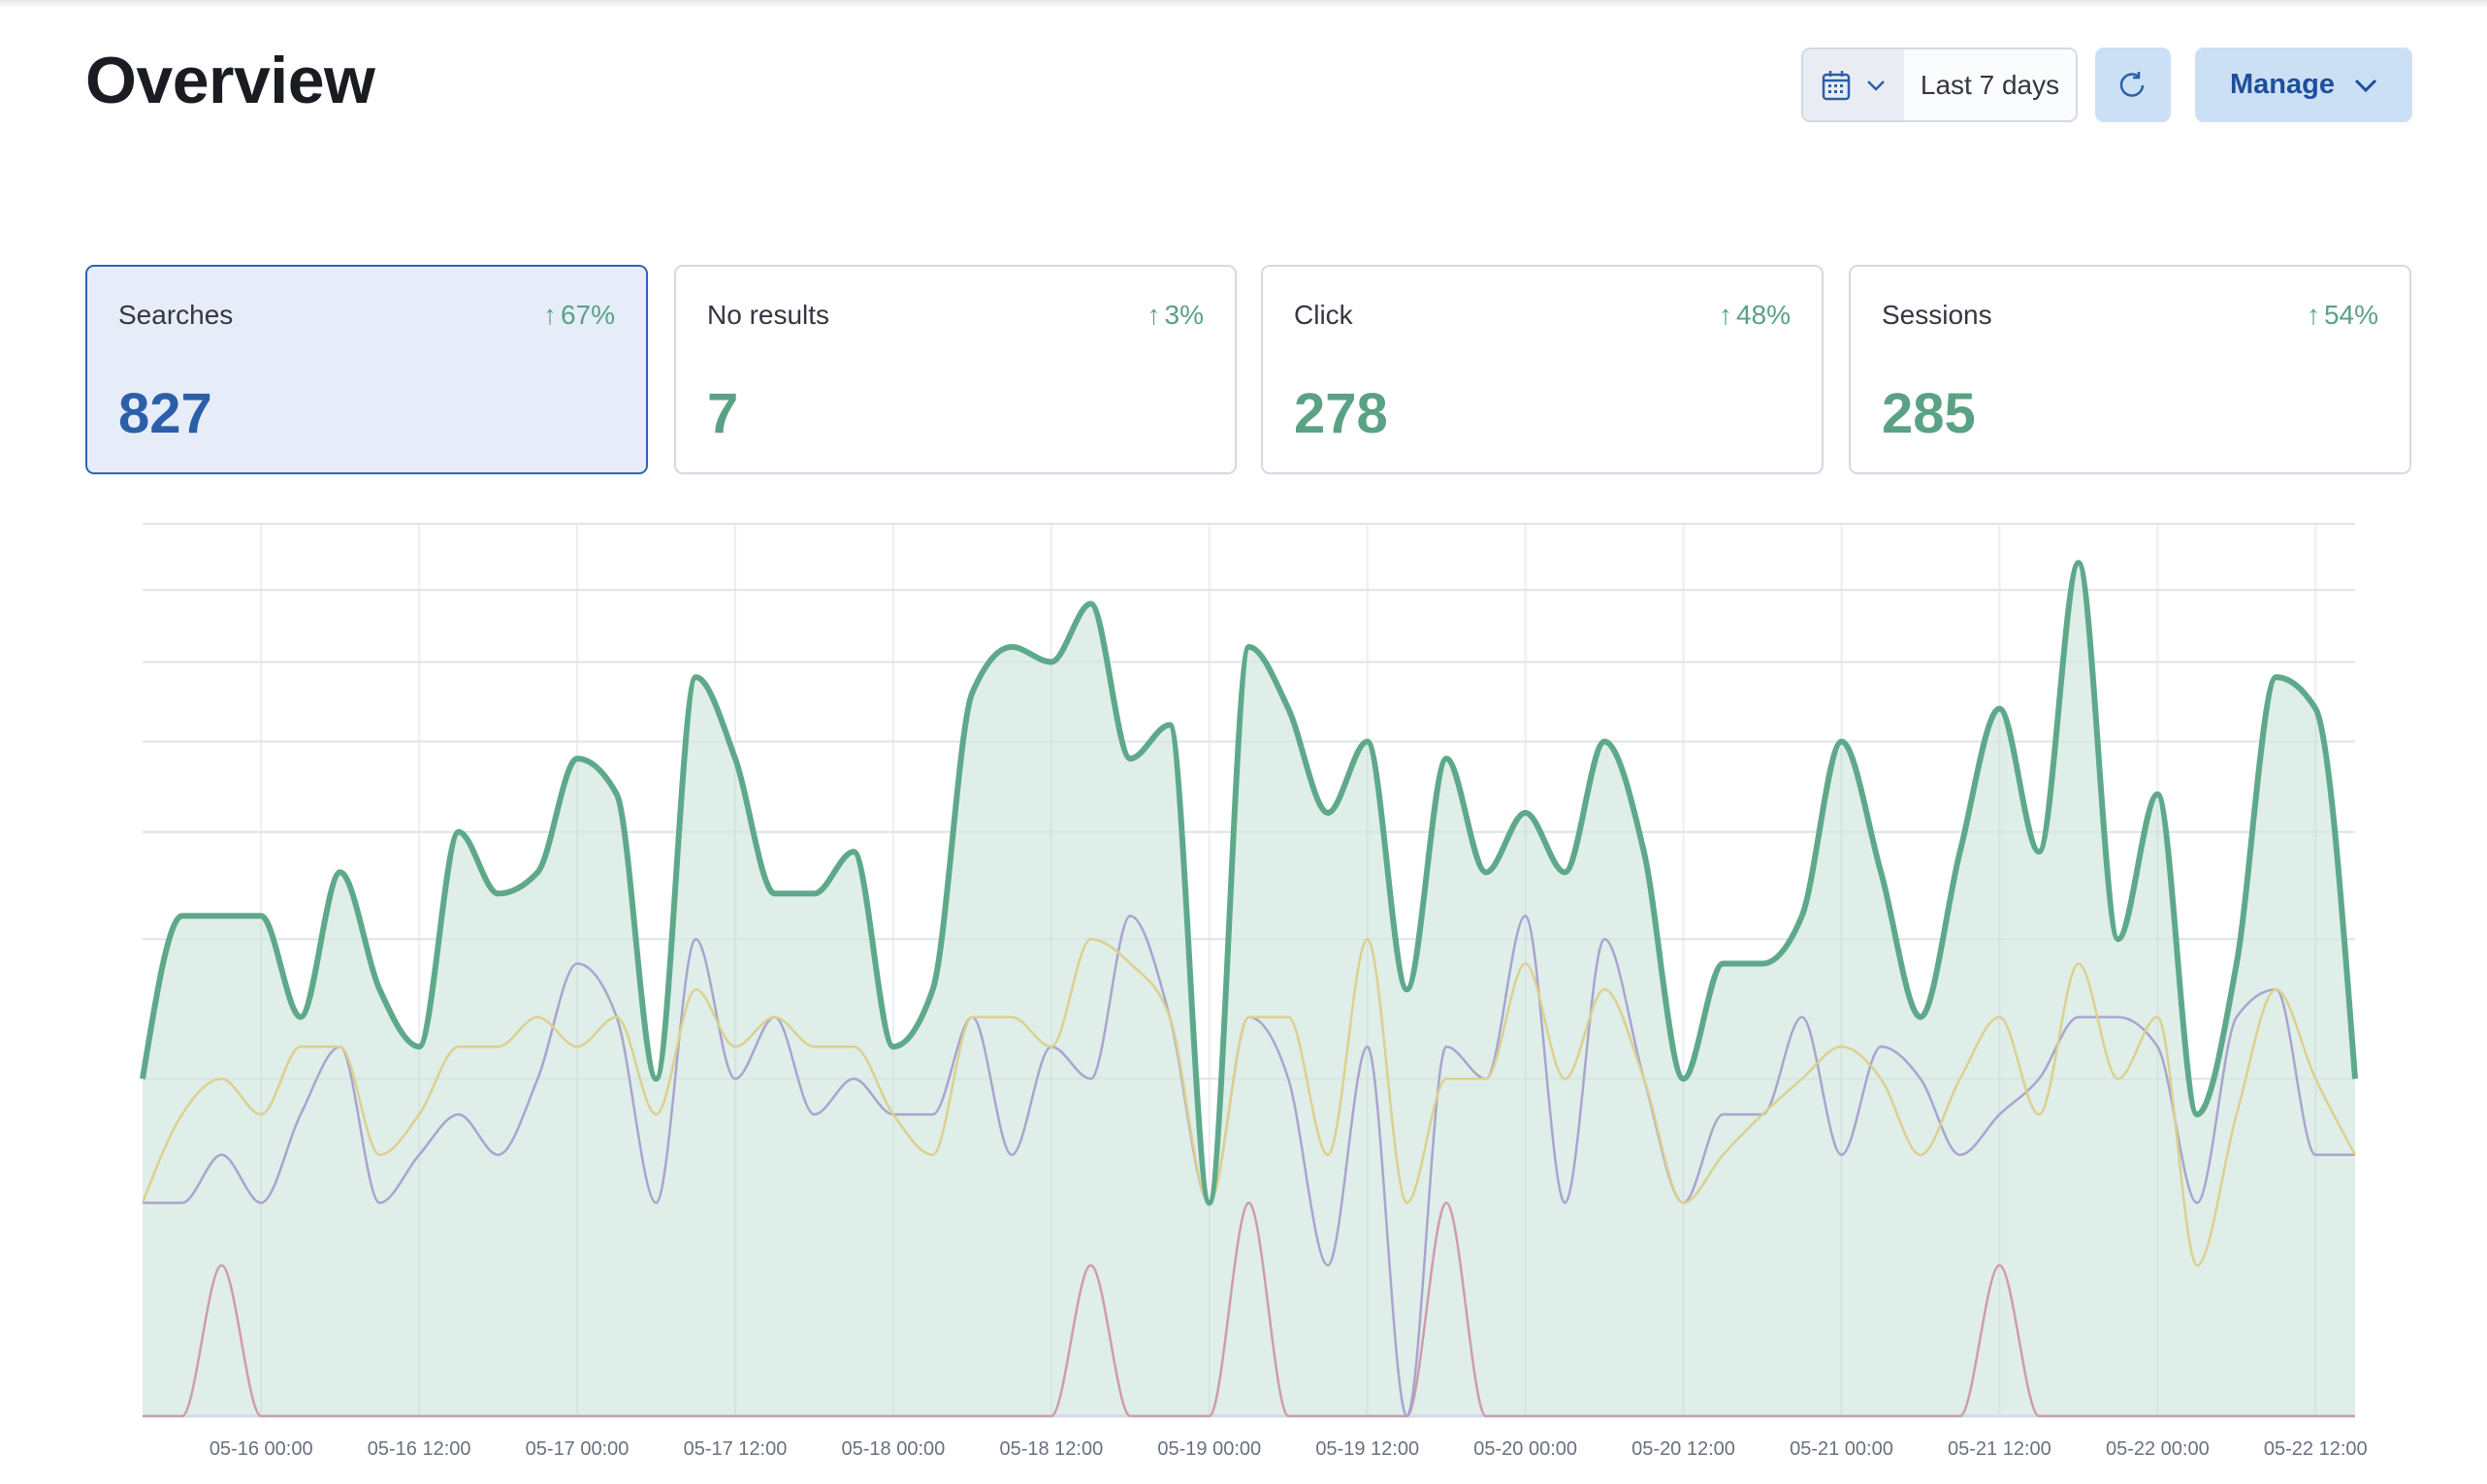 The width and height of the screenshot is (2487, 1484). Describe the element at coordinates (1842, 1449) in the screenshot. I see `x-tick-label: 05-21 00:00` at that location.